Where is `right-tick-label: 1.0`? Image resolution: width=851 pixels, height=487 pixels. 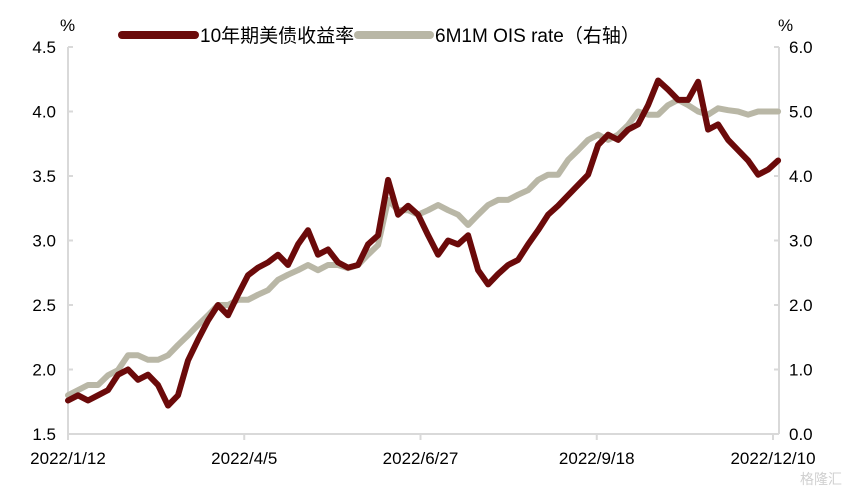
right-tick-label: 1.0 is located at coordinates (801, 370).